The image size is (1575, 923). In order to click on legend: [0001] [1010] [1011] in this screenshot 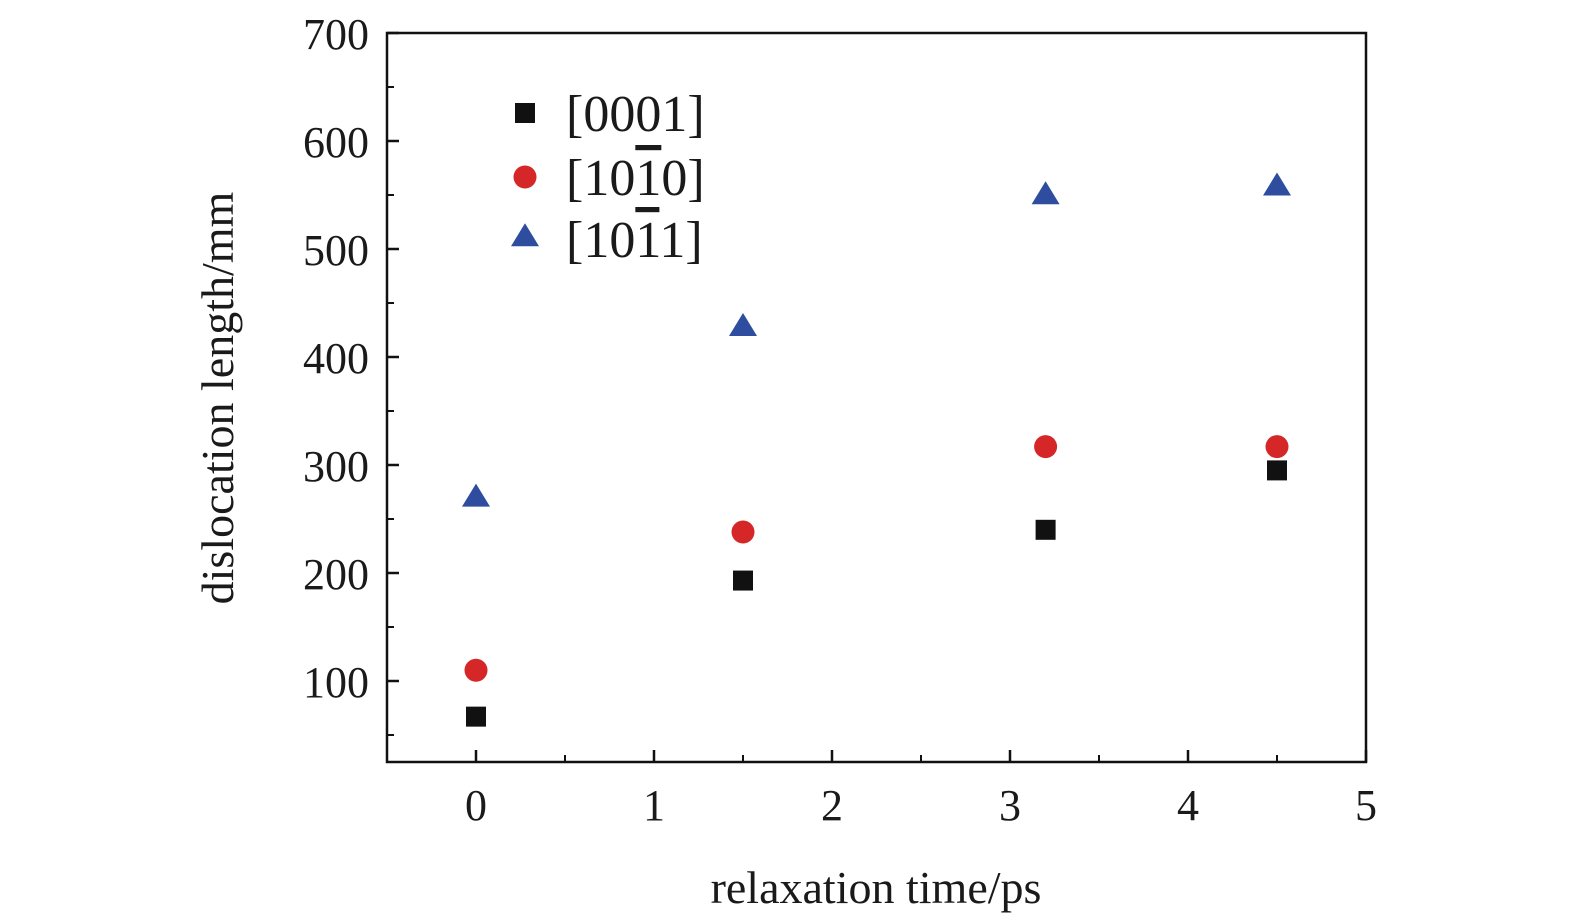, I will do `click(608, 177)`.